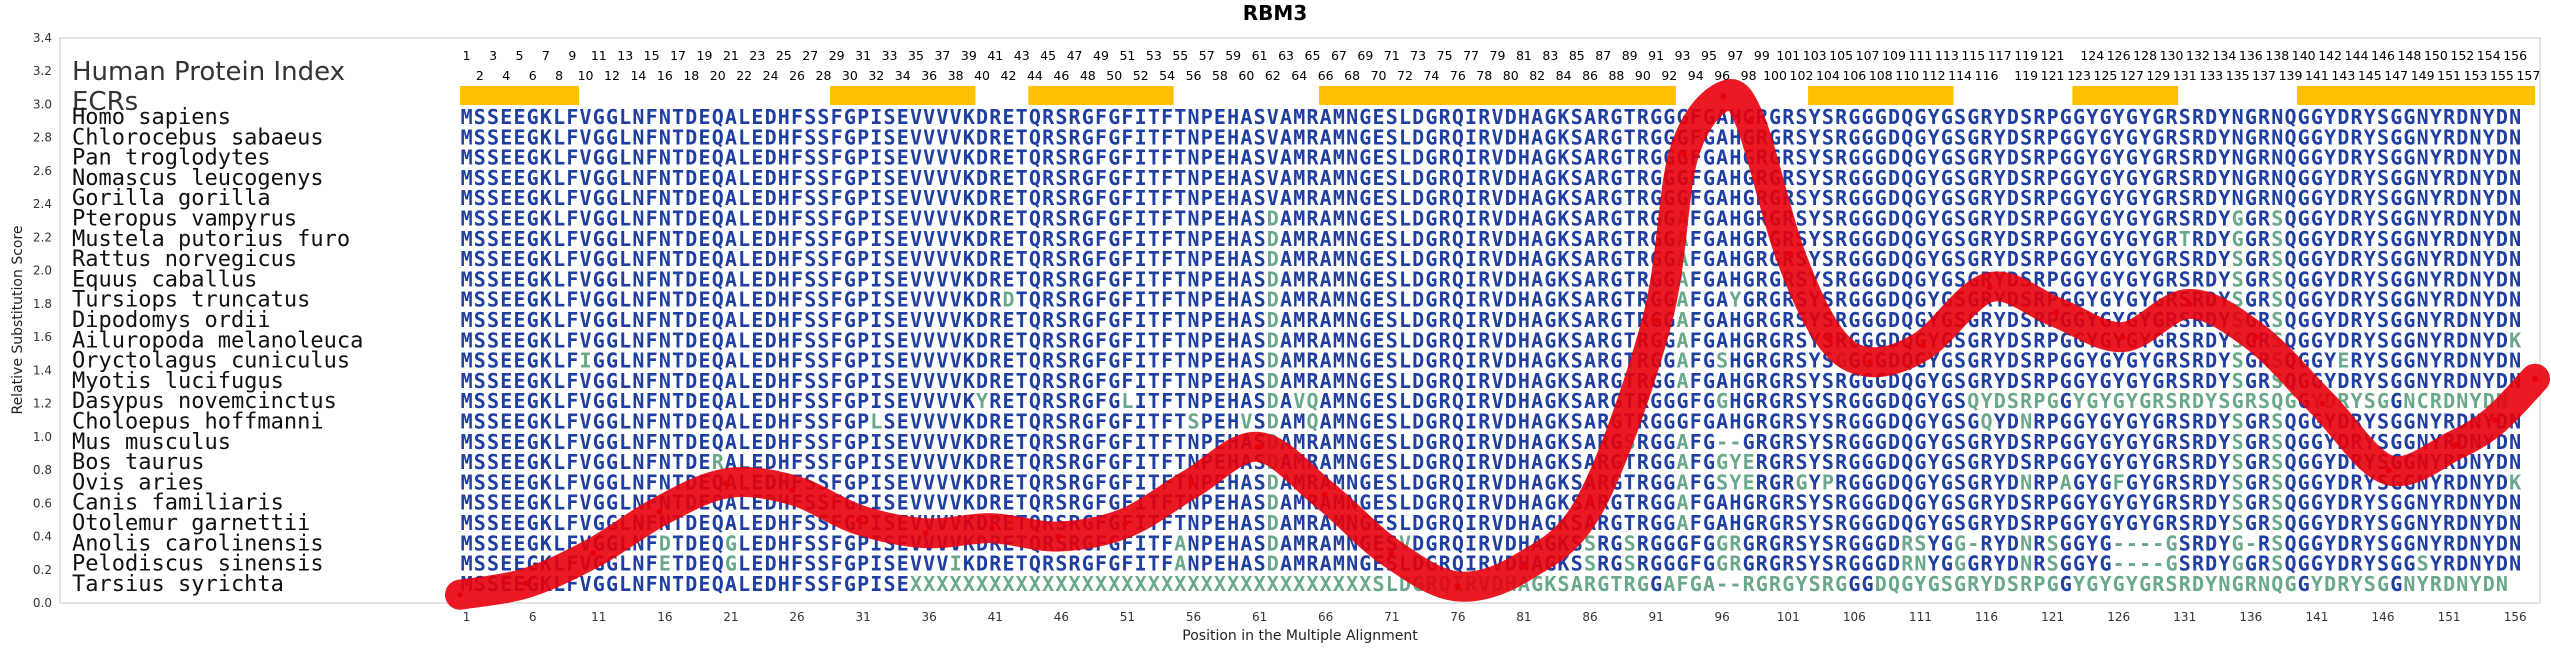 Image resolution: width=2551 pixels, height=650 pixels. Describe the element at coordinates (598, 617) in the screenshot. I see `x-tick-label: 11` at that location.